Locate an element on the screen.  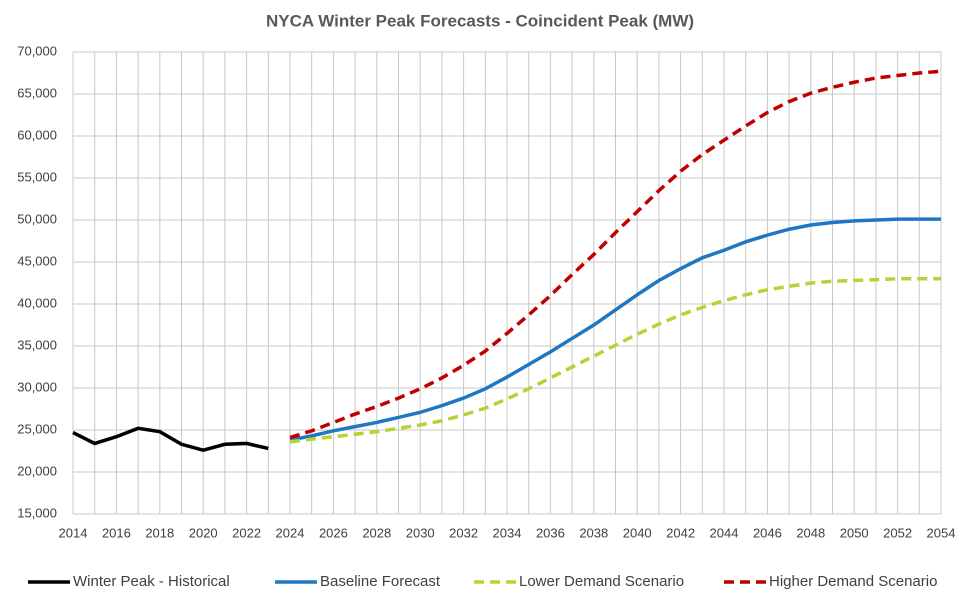
y-tick-label: 45,000 is located at coordinates (37, 260).